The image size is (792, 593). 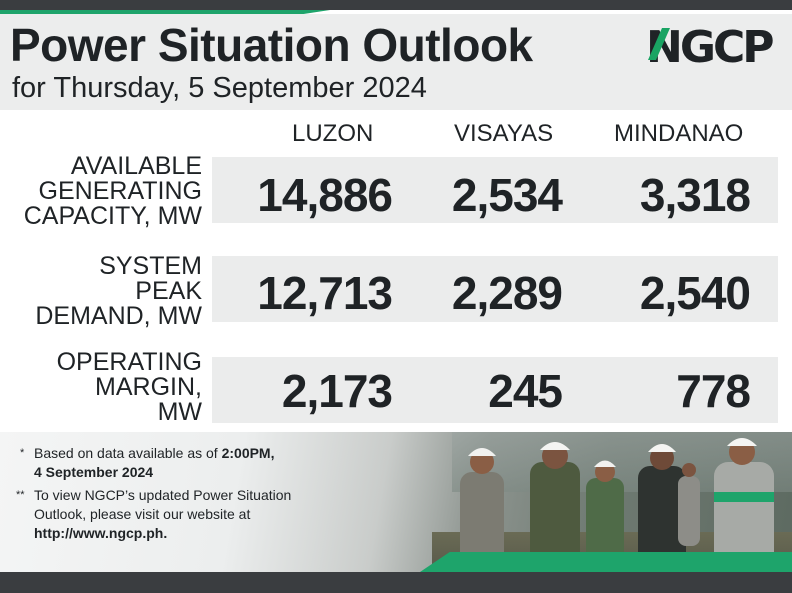 I want to click on website-link: http://www.ngcp.ph., so click(x=101, y=533).